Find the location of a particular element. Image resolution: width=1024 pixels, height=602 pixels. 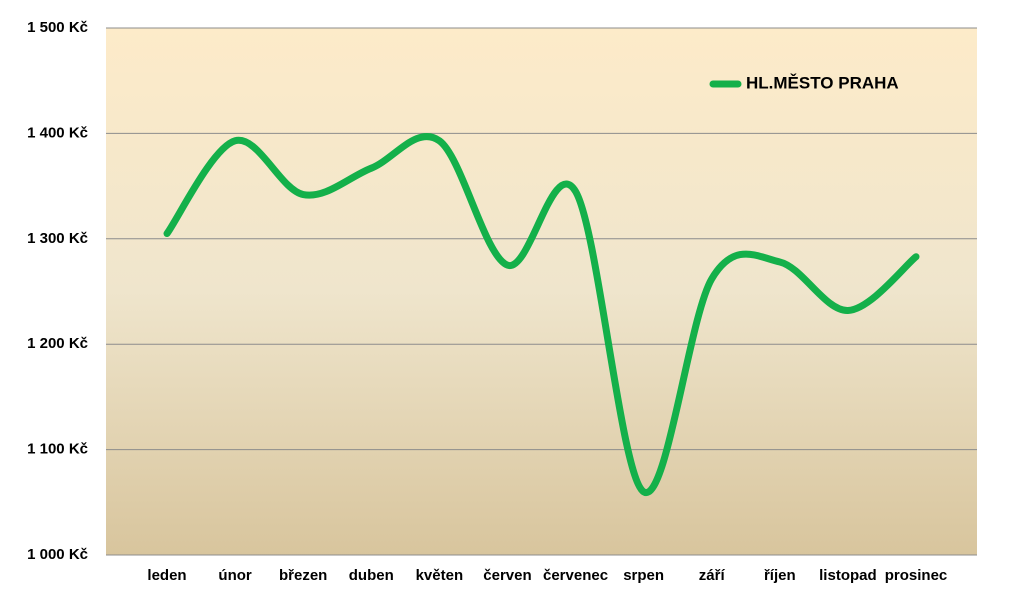

x-tick-label: březen is located at coordinates (303, 575).